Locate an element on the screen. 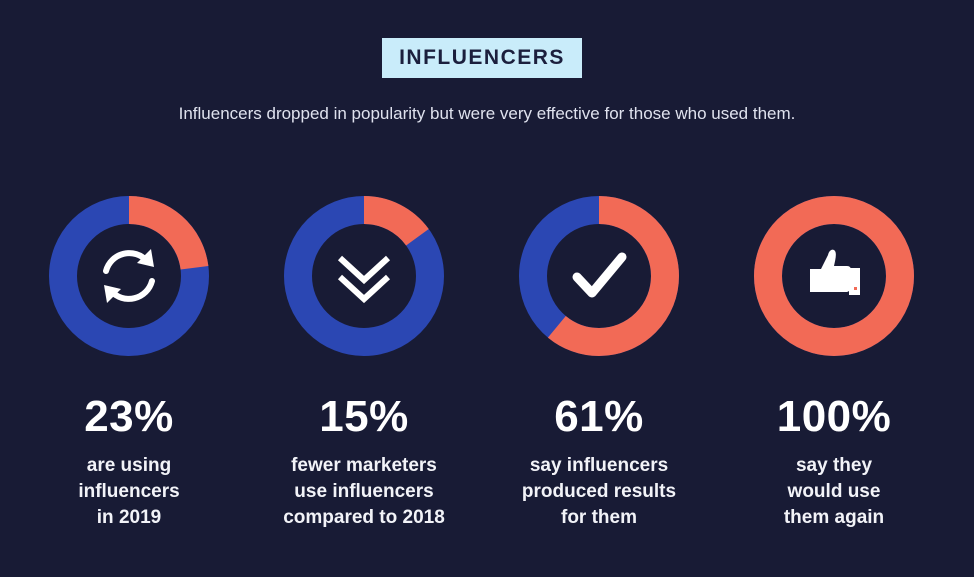 The image size is (974, 577). stat-using-influencers: 23% are using influencers in 2019 is located at coordinates (129, 363).